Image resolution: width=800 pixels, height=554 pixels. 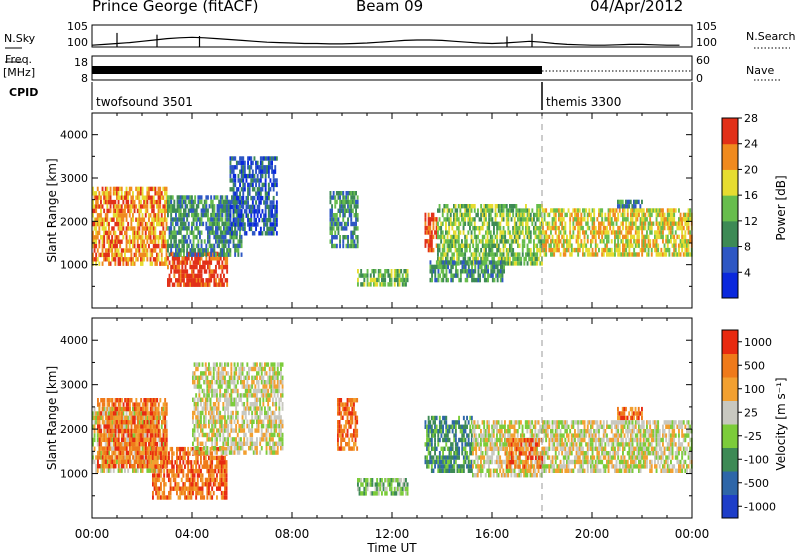 What do you see at coordinates (74, 178) in the screenshot?
I see `power-ytick-label-2: 3000` at bounding box center [74, 178].